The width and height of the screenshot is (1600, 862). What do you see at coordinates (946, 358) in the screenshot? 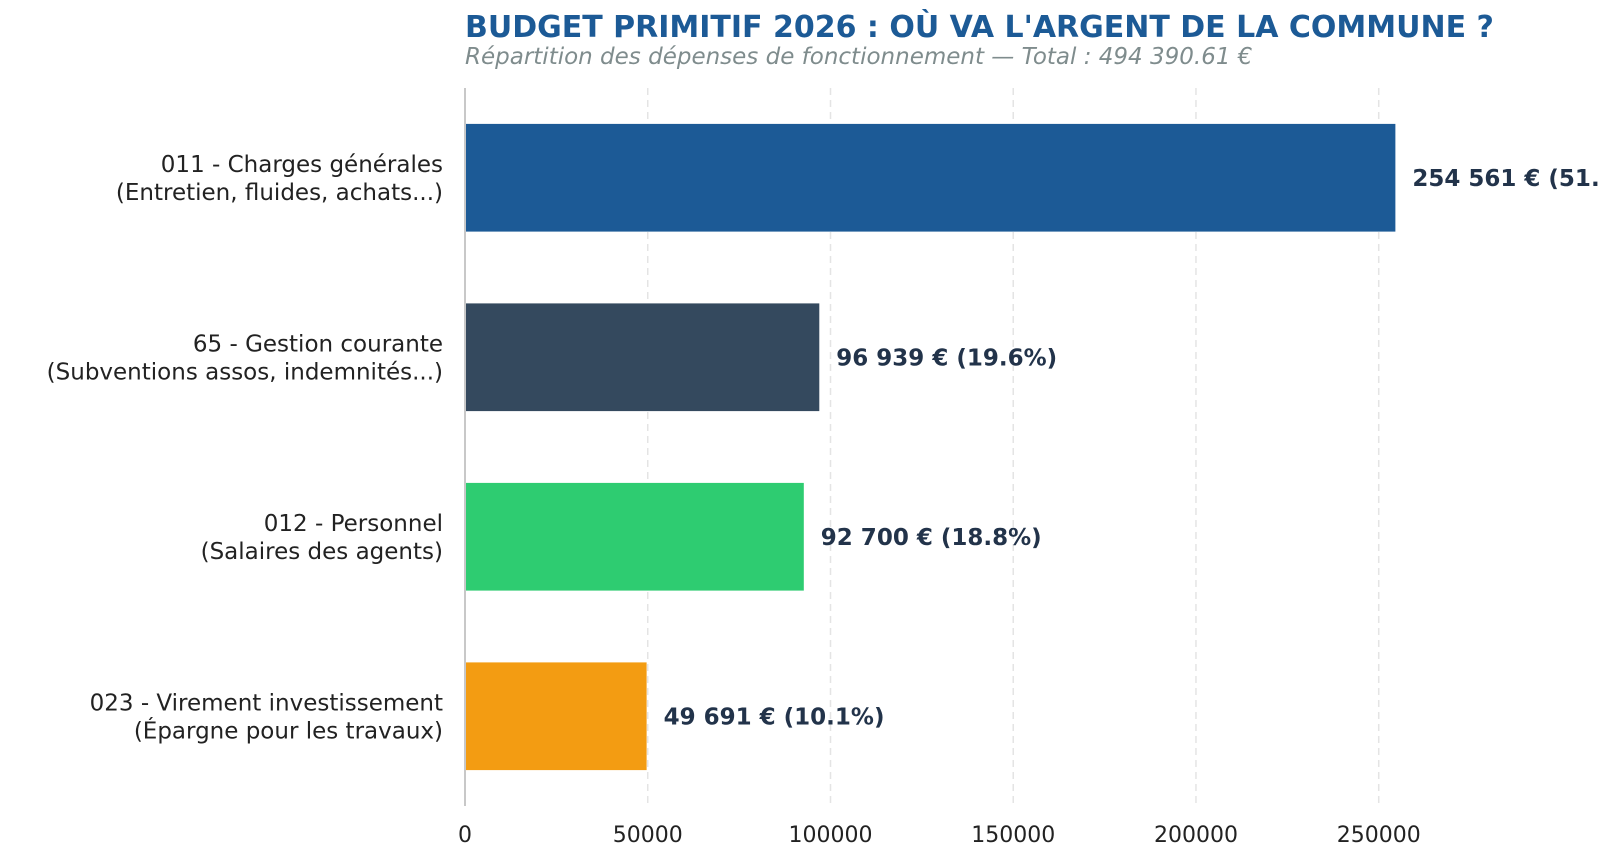
I see `value-label-1: 96 939 € (19.6%)` at bounding box center [946, 358].